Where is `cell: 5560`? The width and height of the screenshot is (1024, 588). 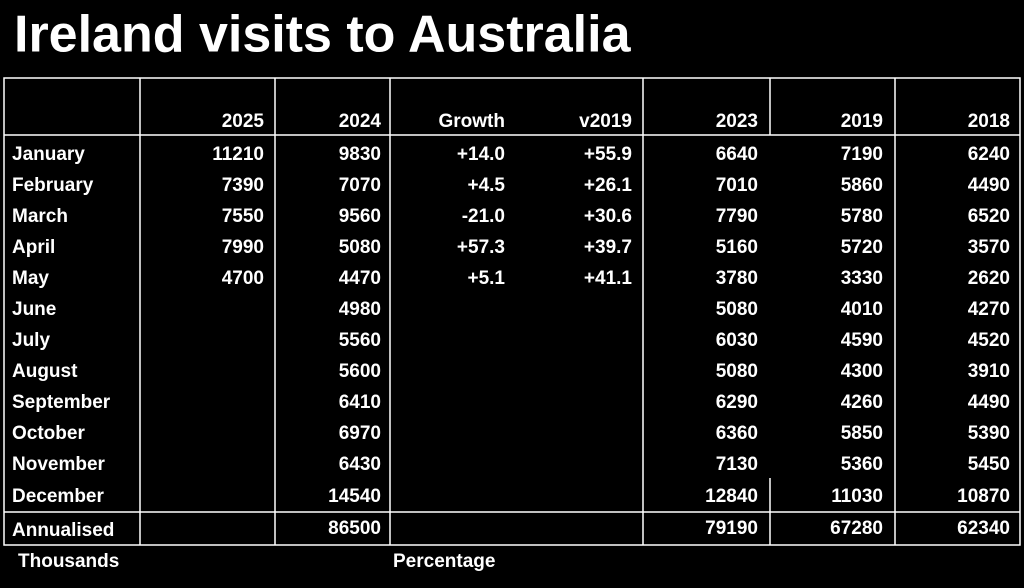
cell: 5560 is located at coordinates (360, 340).